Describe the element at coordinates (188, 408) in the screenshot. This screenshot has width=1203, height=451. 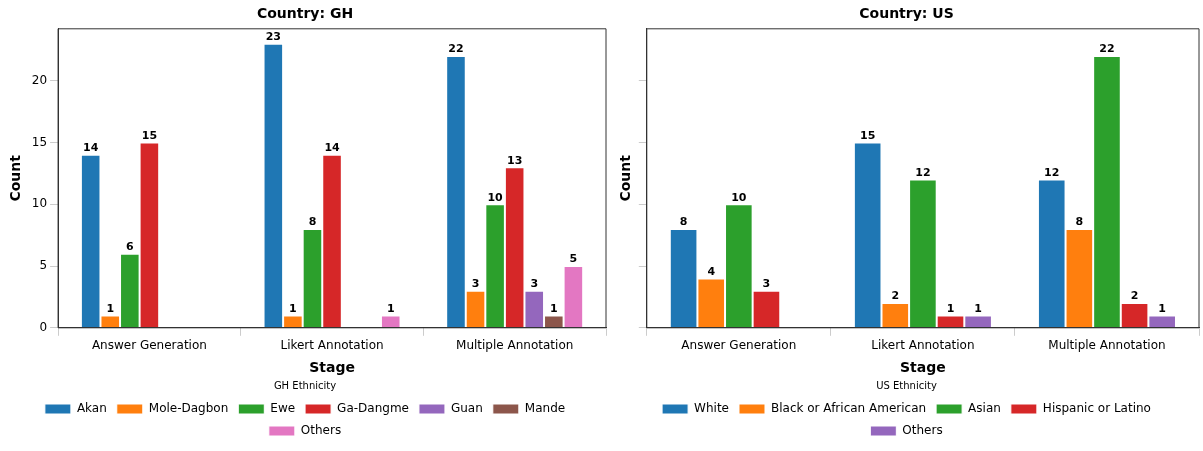
I see `legend-label: Mole-Dagbon` at that location.